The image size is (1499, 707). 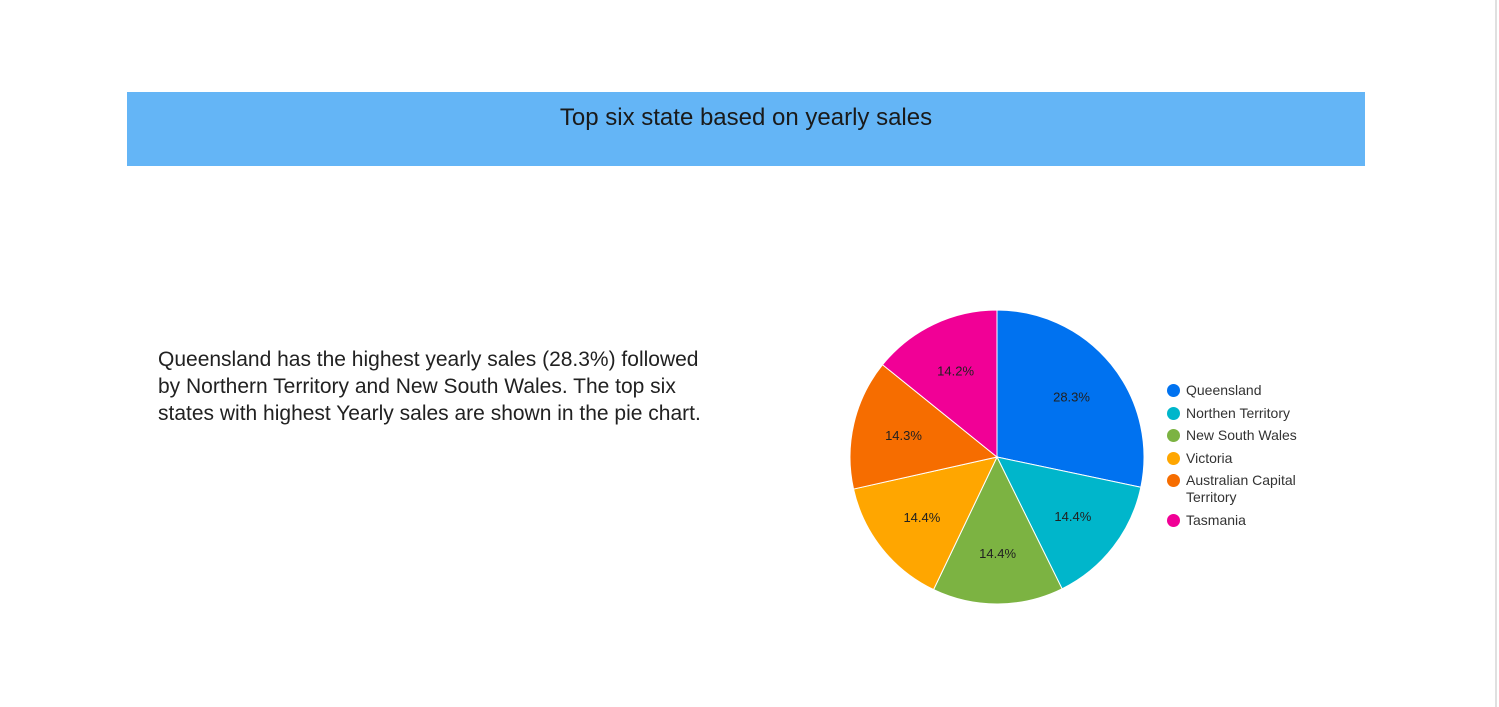 I want to click on pie-slice-victoria, so click(x=925, y=523).